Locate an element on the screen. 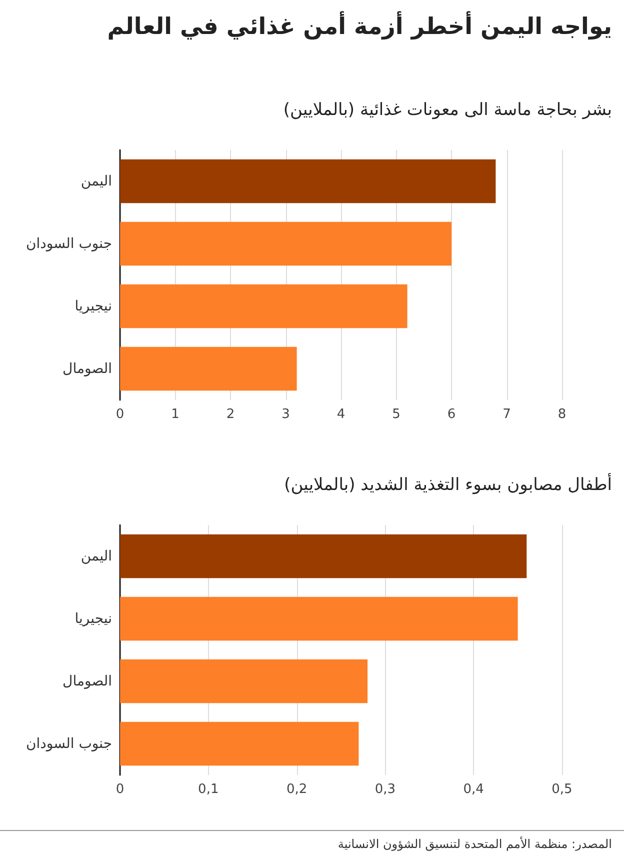 This screenshot has width=624, height=860. x-tick-label: 0,1 is located at coordinates (208, 789).